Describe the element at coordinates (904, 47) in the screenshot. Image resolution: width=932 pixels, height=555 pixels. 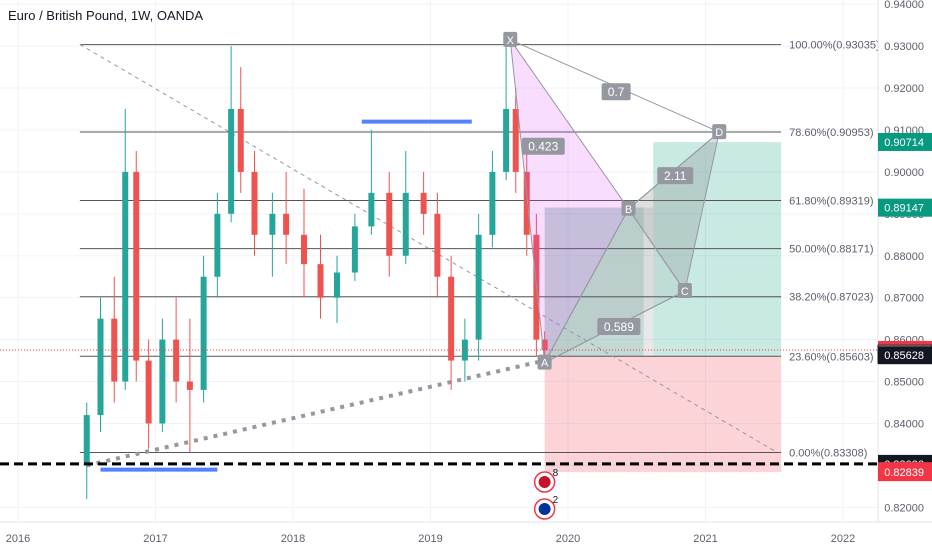
I see `y-tick-label: 0.93000` at that location.